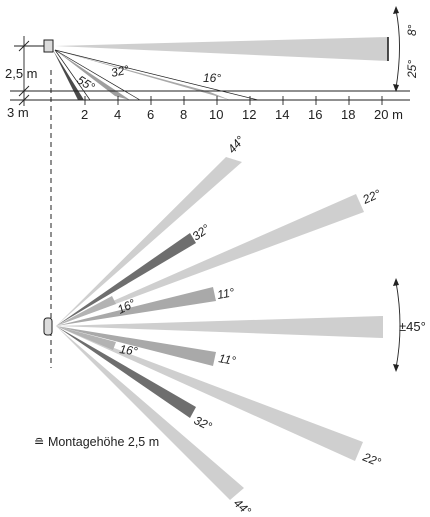 The image size is (430, 517). What do you see at coordinates (397, 325) in the screenshot?
I see `center-rotation-arrow` at bounding box center [397, 325].